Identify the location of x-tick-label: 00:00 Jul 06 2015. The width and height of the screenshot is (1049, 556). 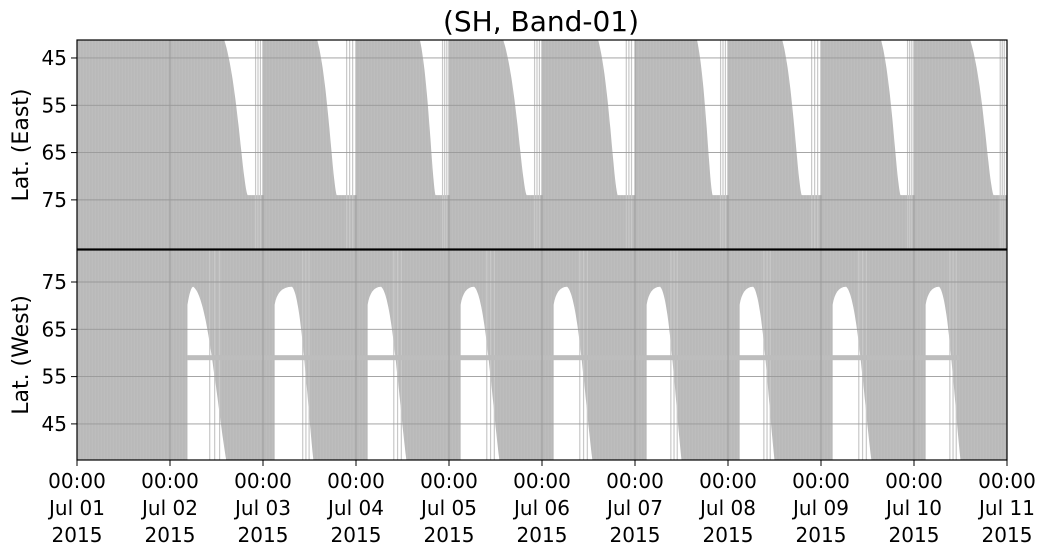
(541, 508).